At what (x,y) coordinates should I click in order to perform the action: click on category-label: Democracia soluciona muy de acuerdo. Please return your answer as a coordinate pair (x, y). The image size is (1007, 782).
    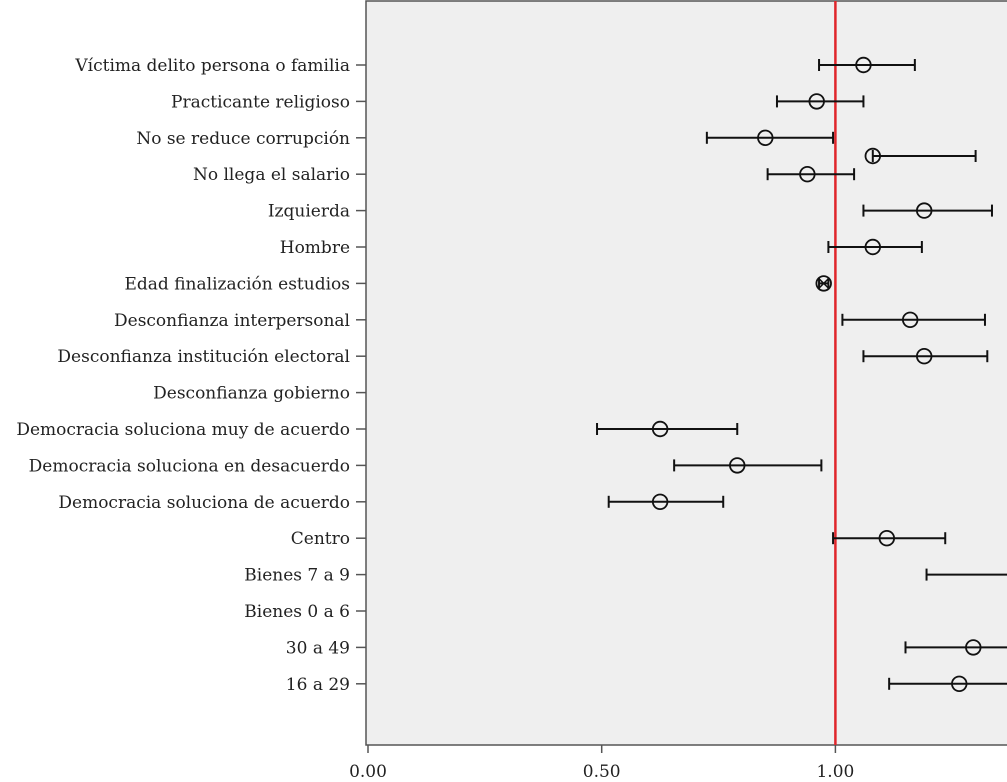
    Looking at the image, I should click on (183, 430).